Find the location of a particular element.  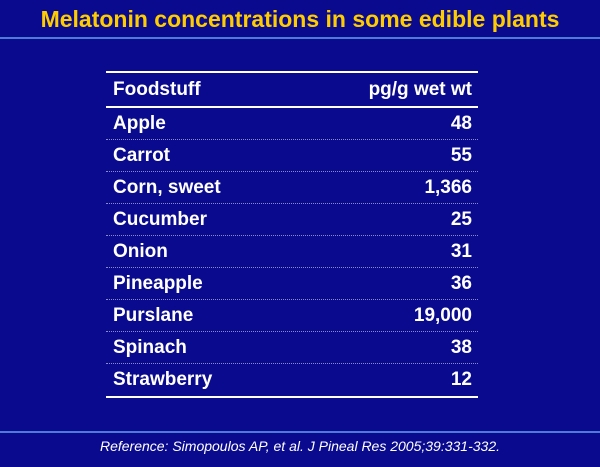

food-value: 38 is located at coordinates (461, 347).